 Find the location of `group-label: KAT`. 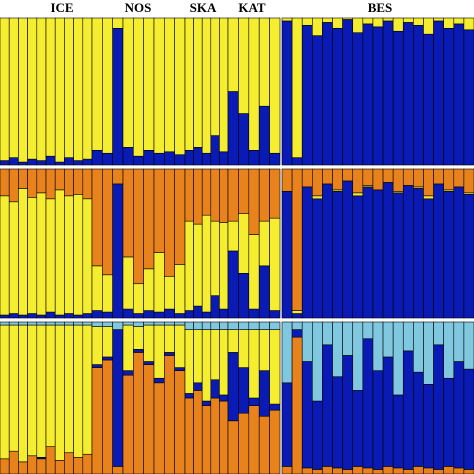

group-label: KAT is located at coordinates (252, 7).